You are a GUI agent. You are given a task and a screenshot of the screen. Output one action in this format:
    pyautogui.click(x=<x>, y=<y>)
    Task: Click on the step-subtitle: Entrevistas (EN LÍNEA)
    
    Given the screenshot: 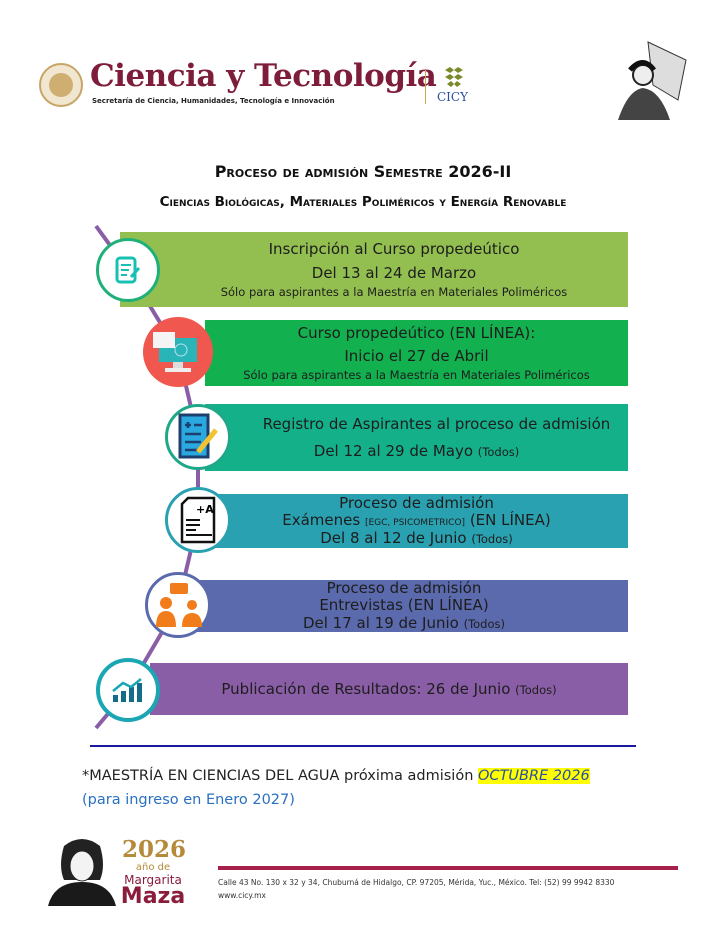 What is the action you would take?
    pyautogui.click(x=404, y=605)
    